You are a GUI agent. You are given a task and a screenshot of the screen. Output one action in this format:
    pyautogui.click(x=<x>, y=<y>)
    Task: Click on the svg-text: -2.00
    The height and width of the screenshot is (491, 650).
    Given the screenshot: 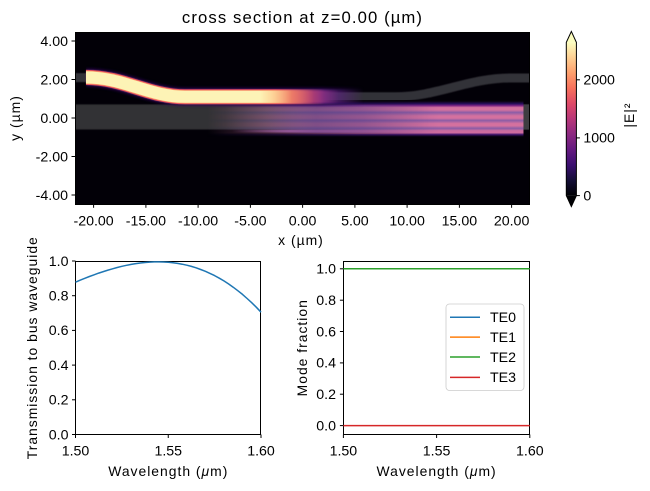 What is the action you would take?
    pyautogui.click(x=52, y=157)
    